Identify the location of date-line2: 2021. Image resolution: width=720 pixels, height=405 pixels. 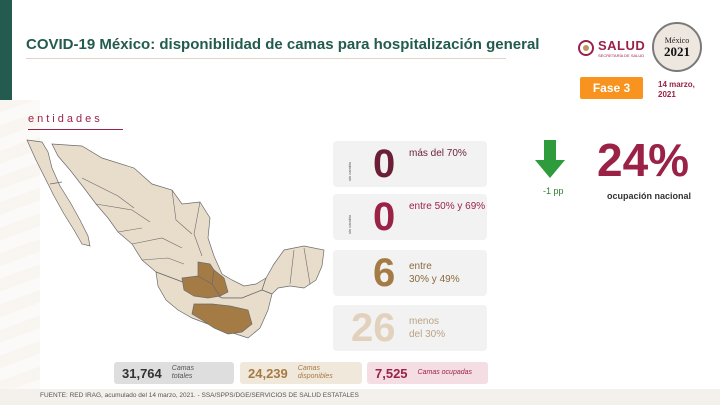
(667, 94).